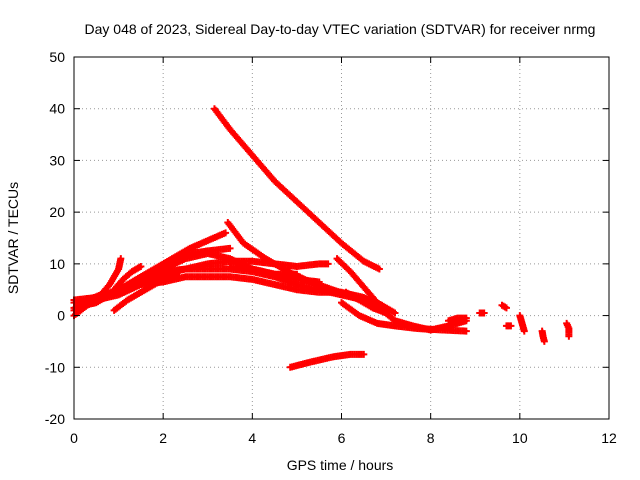  Describe the element at coordinates (431, 438) in the screenshot. I see `x-tick-label: 8` at that location.